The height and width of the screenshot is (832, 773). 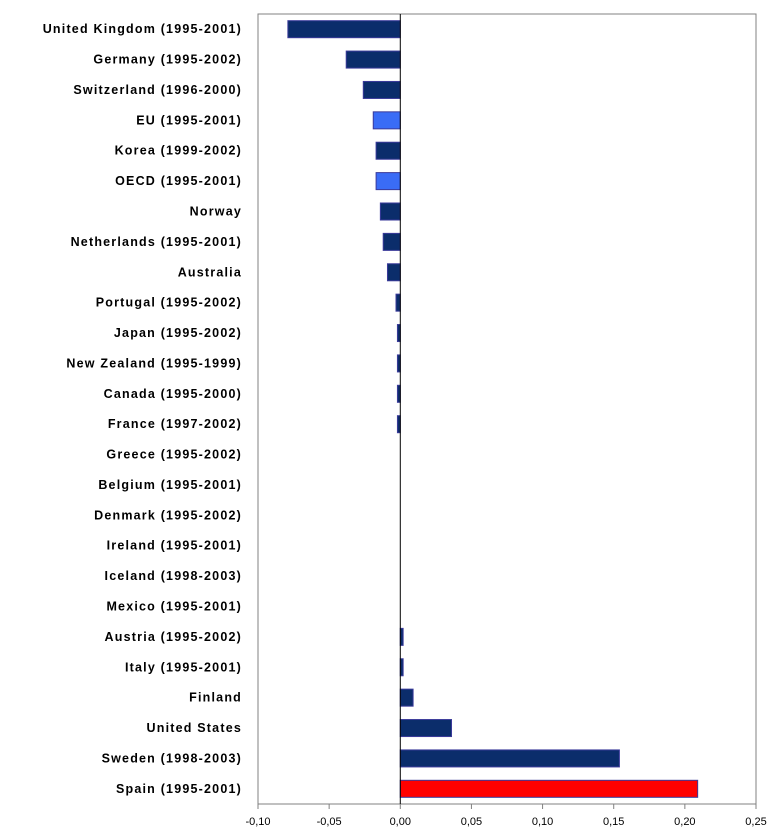 What do you see at coordinates (175, 424) in the screenshot?
I see `category-label: France (1997-2002)` at bounding box center [175, 424].